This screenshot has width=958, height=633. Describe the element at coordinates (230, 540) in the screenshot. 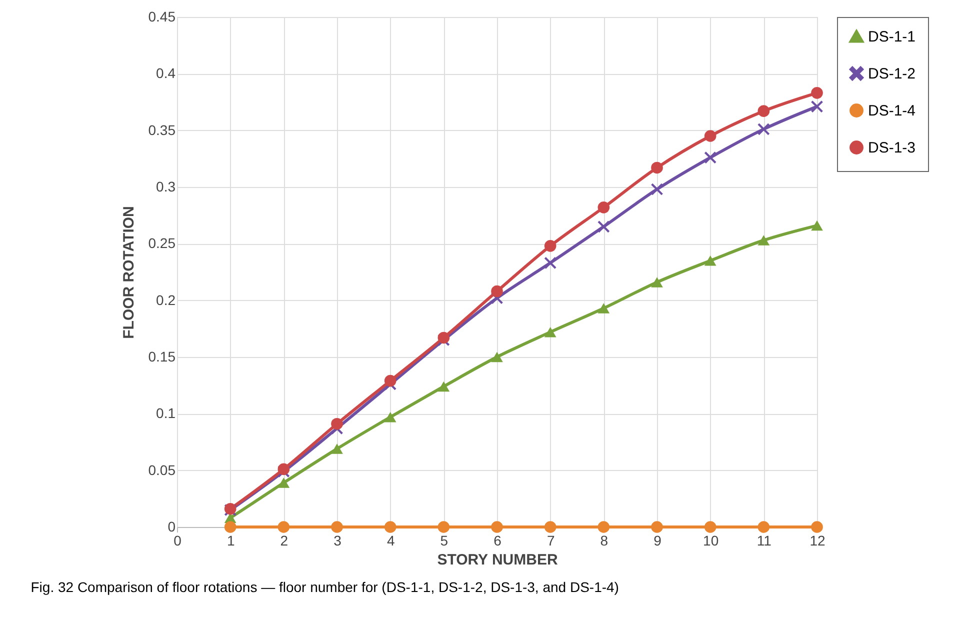

I see `x-tick-label: 1` at that location.